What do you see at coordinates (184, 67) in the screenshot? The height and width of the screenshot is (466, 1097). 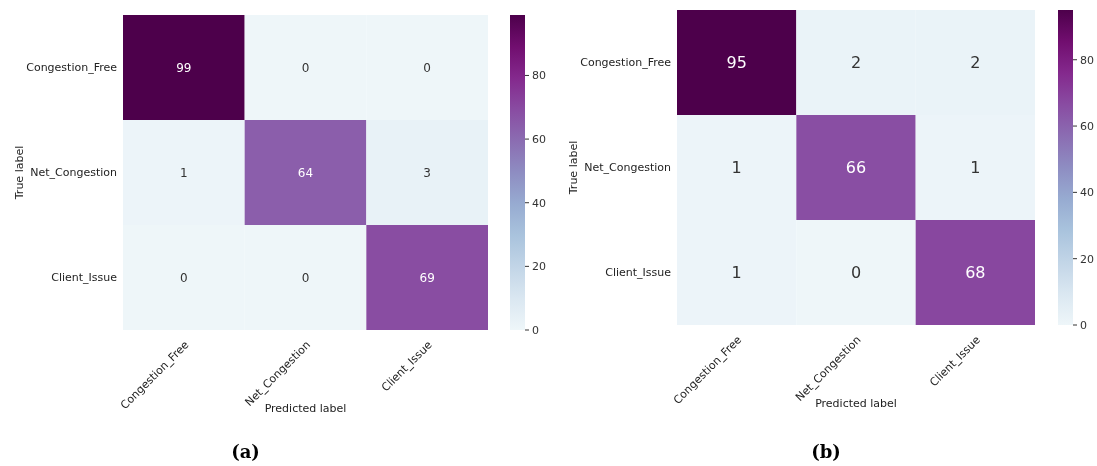 I see `data-label: 99` at bounding box center [184, 67].